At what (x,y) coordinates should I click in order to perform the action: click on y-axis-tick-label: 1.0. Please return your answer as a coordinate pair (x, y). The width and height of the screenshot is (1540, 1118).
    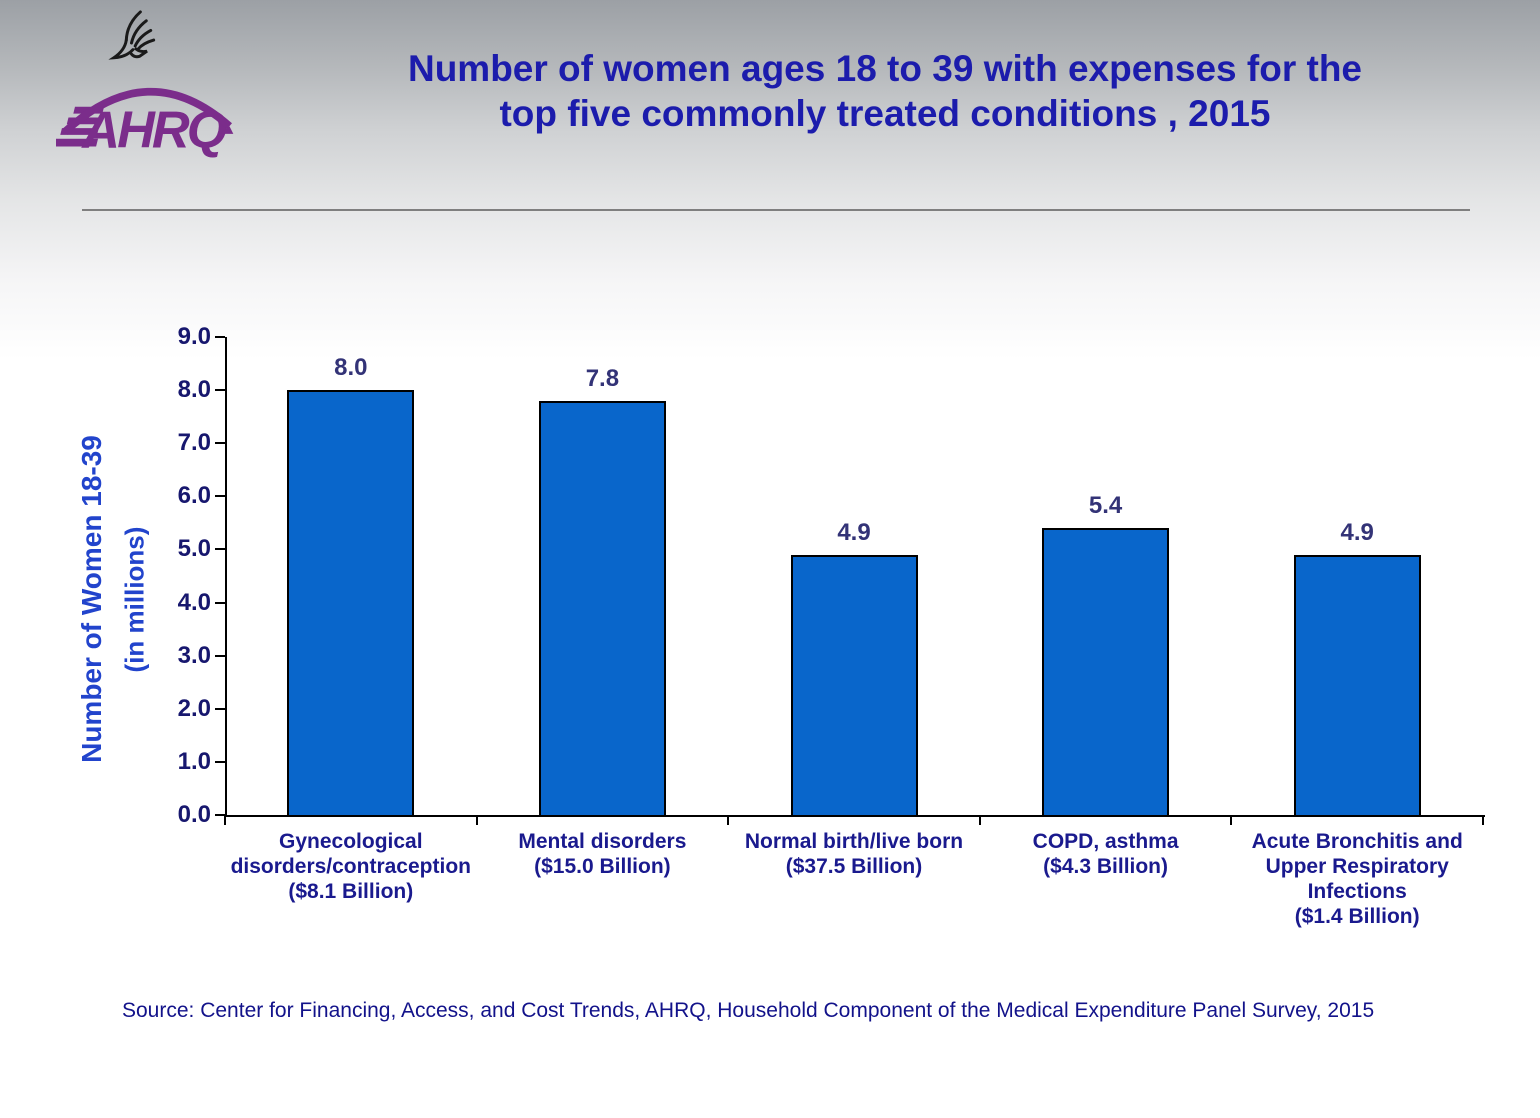
    Looking at the image, I should click on (194, 761).